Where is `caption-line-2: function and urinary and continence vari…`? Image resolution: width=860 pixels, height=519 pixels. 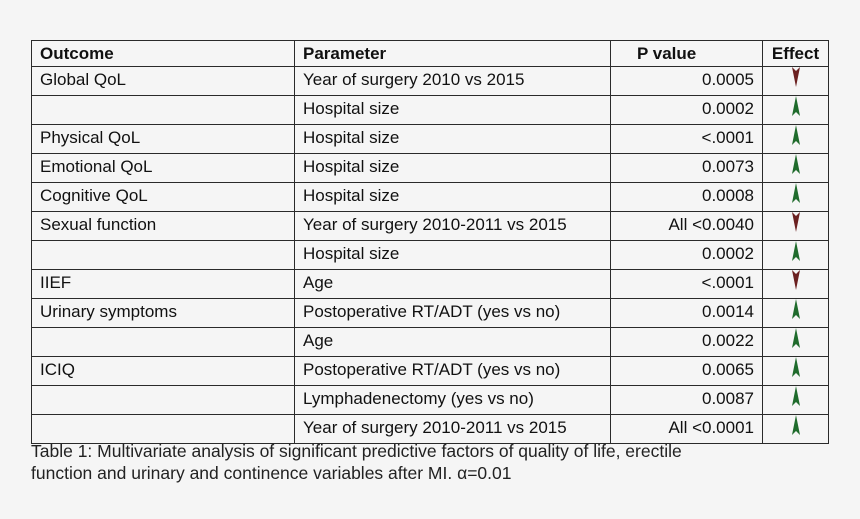
caption-line-2: function and urinary and continence vari… is located at coordinates (271, 473).